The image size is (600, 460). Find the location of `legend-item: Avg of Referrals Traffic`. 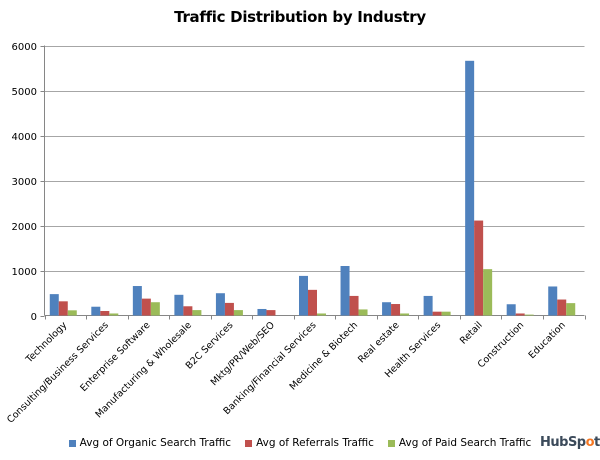

legend-item: Avg of Referrals Traffic is located at coordinates (309, 443).